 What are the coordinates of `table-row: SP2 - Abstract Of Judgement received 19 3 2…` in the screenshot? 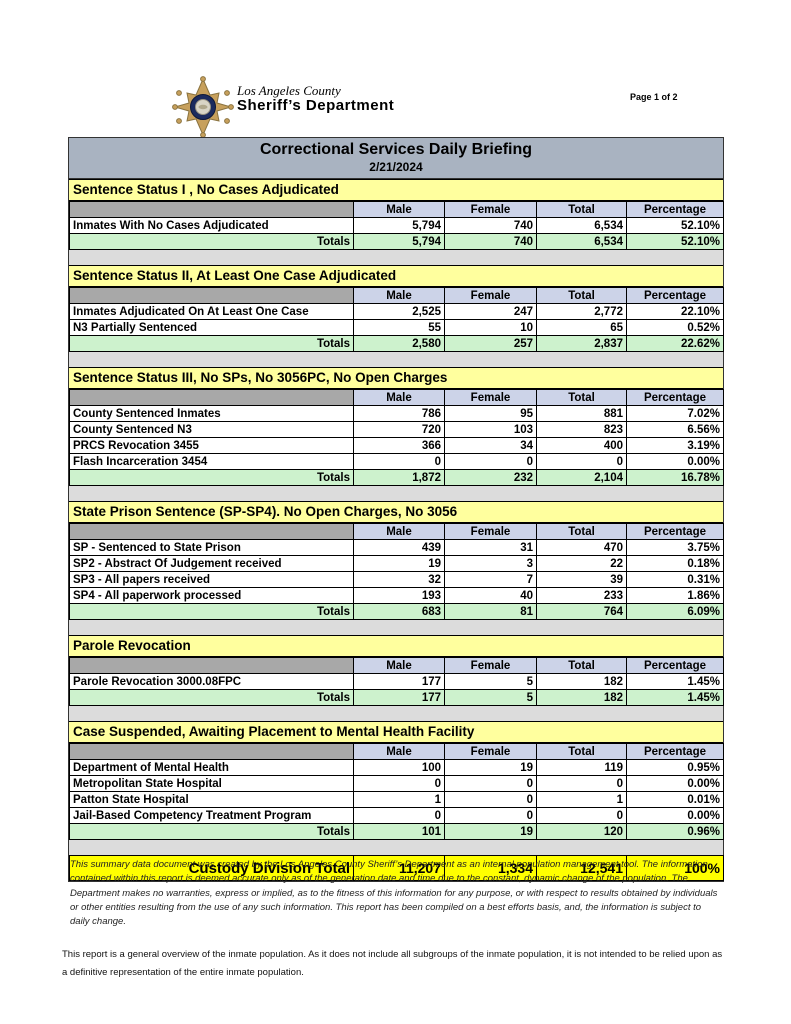 It's located at (396, 563).